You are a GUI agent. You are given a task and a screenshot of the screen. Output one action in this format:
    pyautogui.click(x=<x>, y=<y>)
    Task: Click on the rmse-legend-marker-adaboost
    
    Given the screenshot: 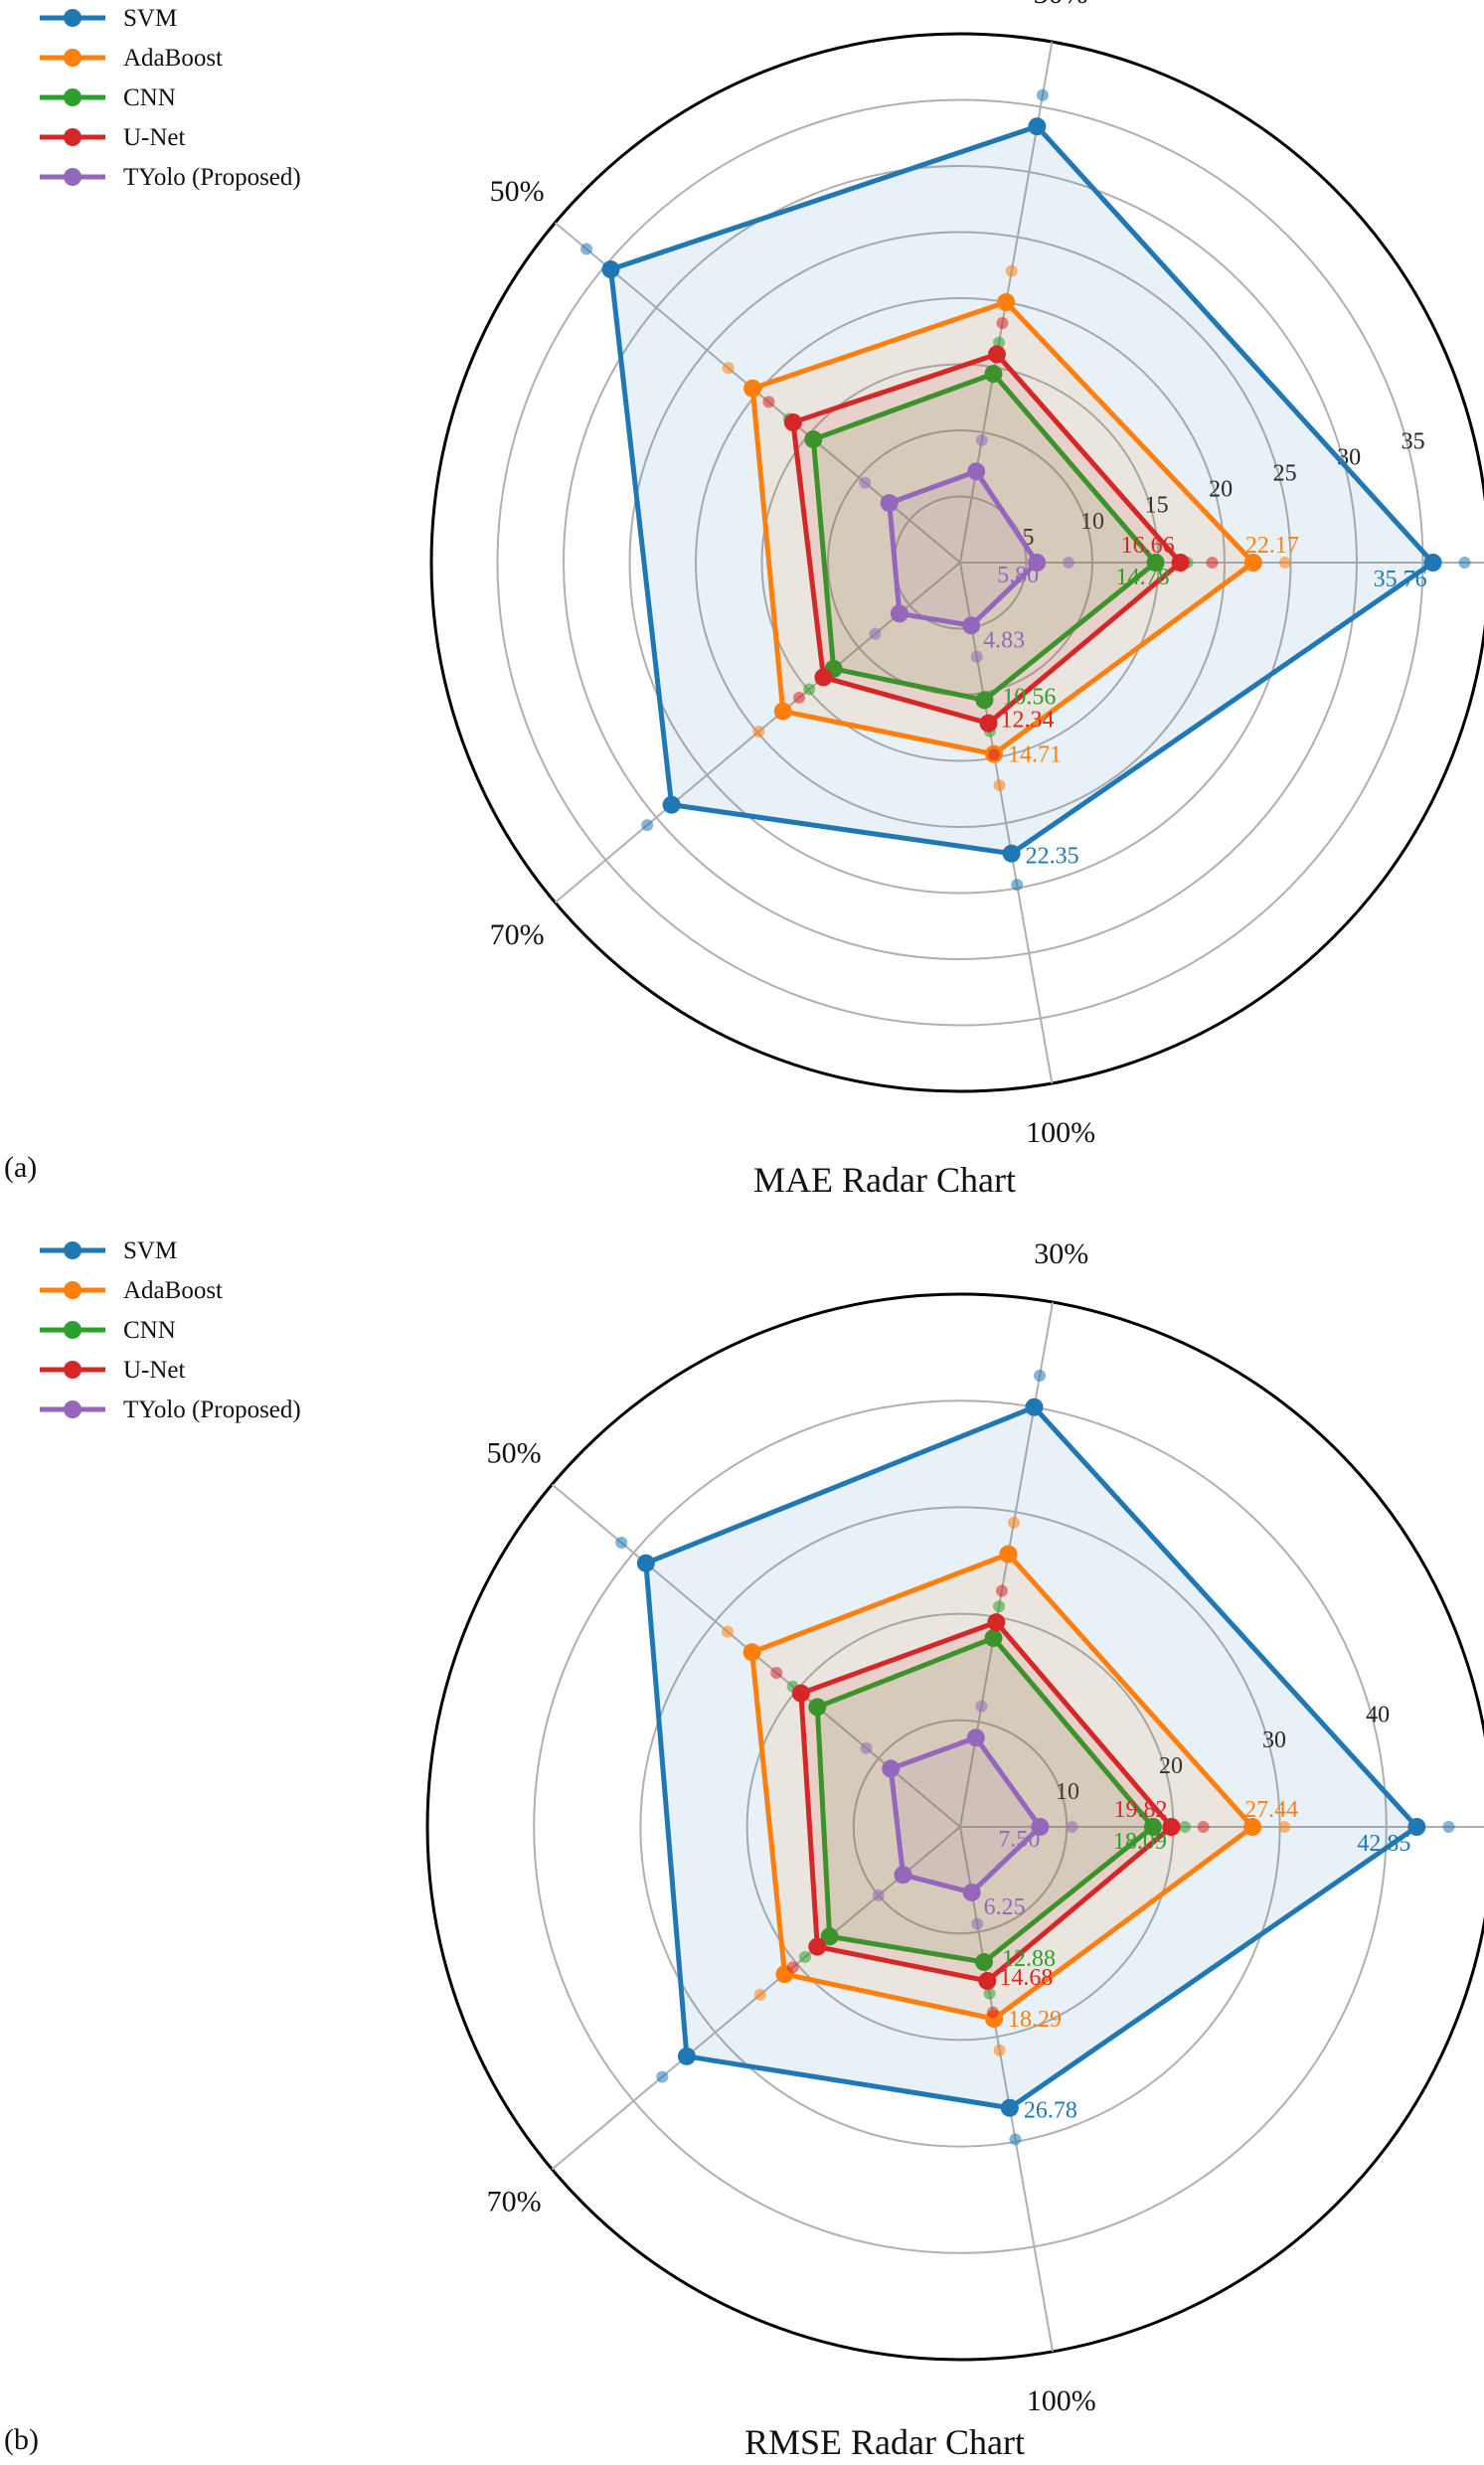 What is the action you would take?
    pyautogui.click(x=73, y=1290)
    